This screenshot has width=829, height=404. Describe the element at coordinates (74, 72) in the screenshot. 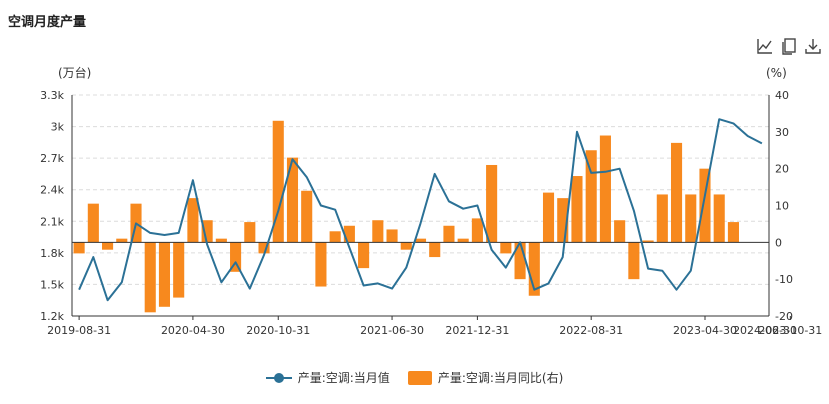

I see `left-axis-unit: (万台)` at that location.